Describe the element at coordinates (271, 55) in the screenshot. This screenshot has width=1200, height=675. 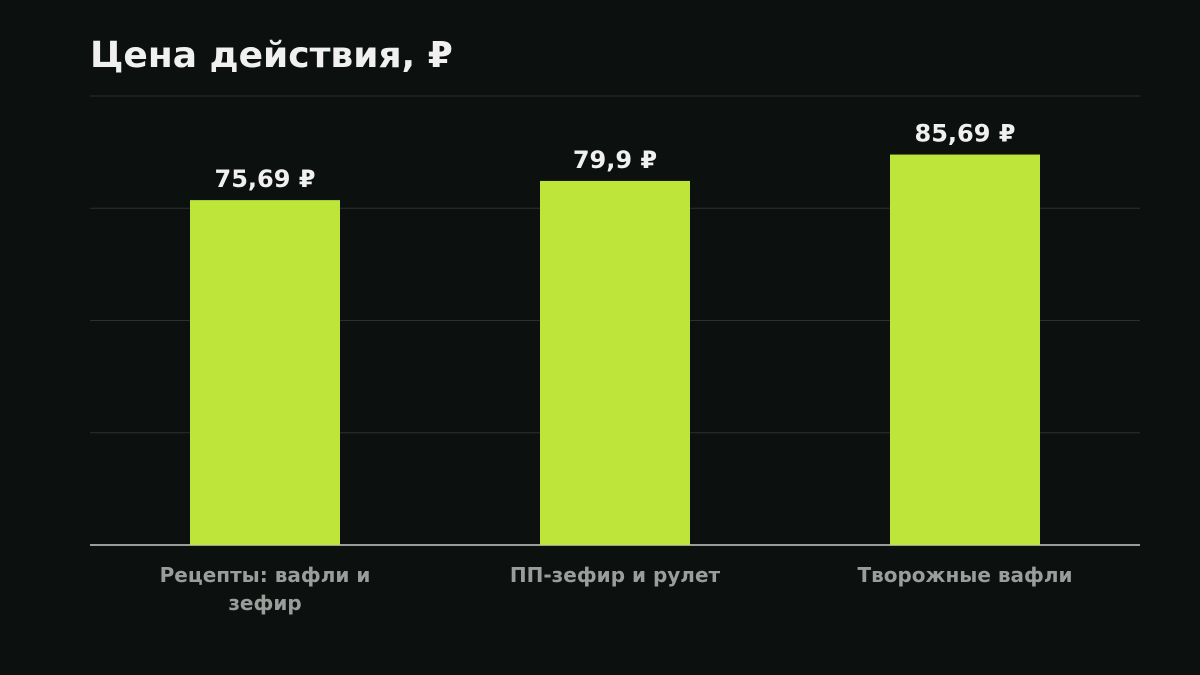
I see `chart-title: Цена действия, ₽` at that location.